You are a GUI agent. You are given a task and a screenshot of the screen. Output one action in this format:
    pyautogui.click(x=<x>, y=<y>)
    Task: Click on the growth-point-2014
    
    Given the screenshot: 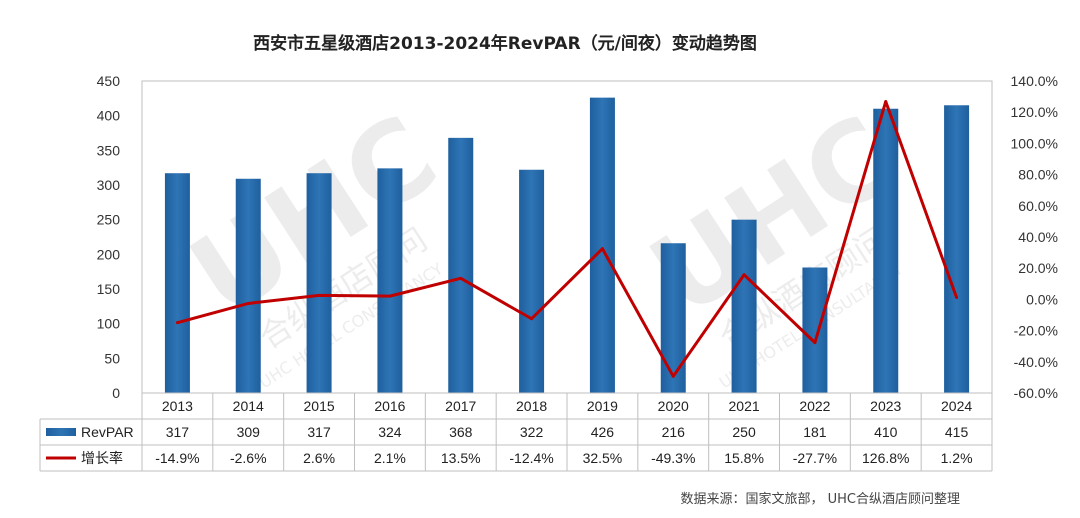 What is the action you would take?
    pyautogui.click(x=248, y=303)
    